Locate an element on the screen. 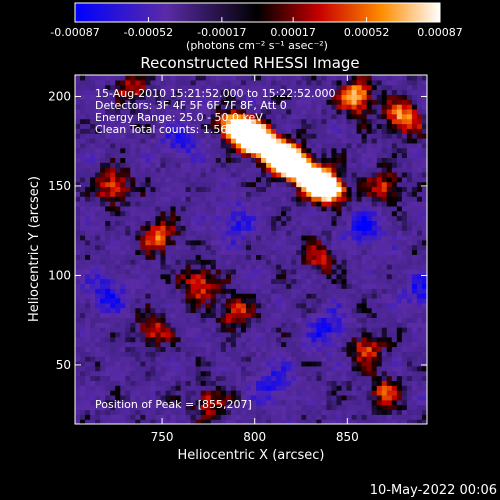 Image resolution: width=500 pixels, height=500 pixels. colorbar-tick-label: -0.00087 is located at coordinates (74, 32).